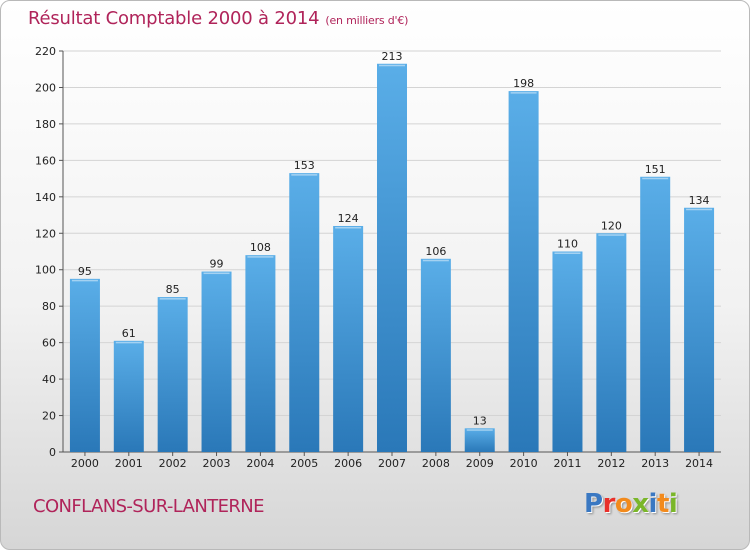 The width and height of the screenshot is (750, 550). I want to click on proxiti-logo: Proxiti, so click(631, 504).